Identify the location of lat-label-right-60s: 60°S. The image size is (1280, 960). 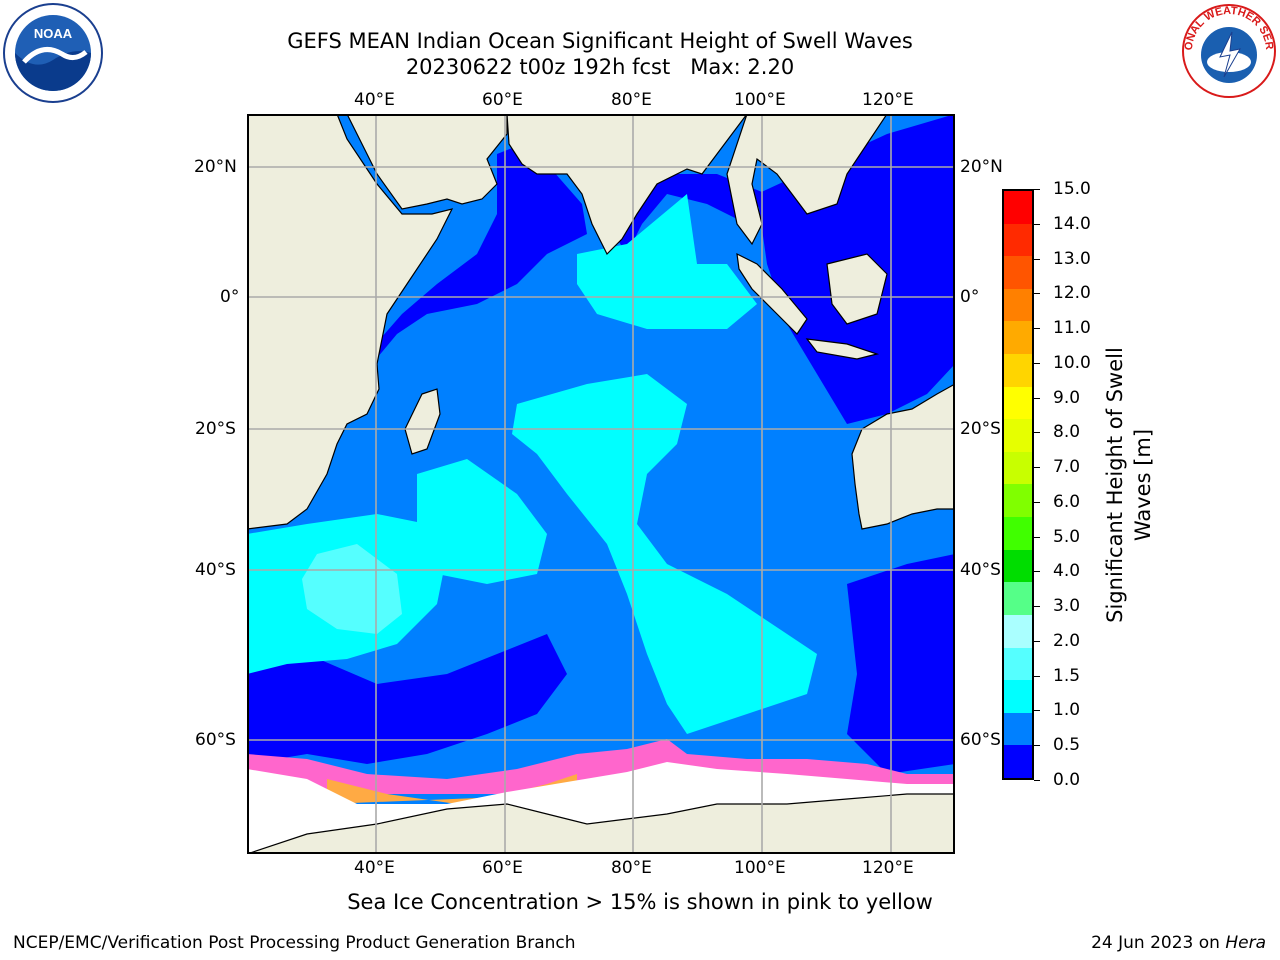
(980, 740).